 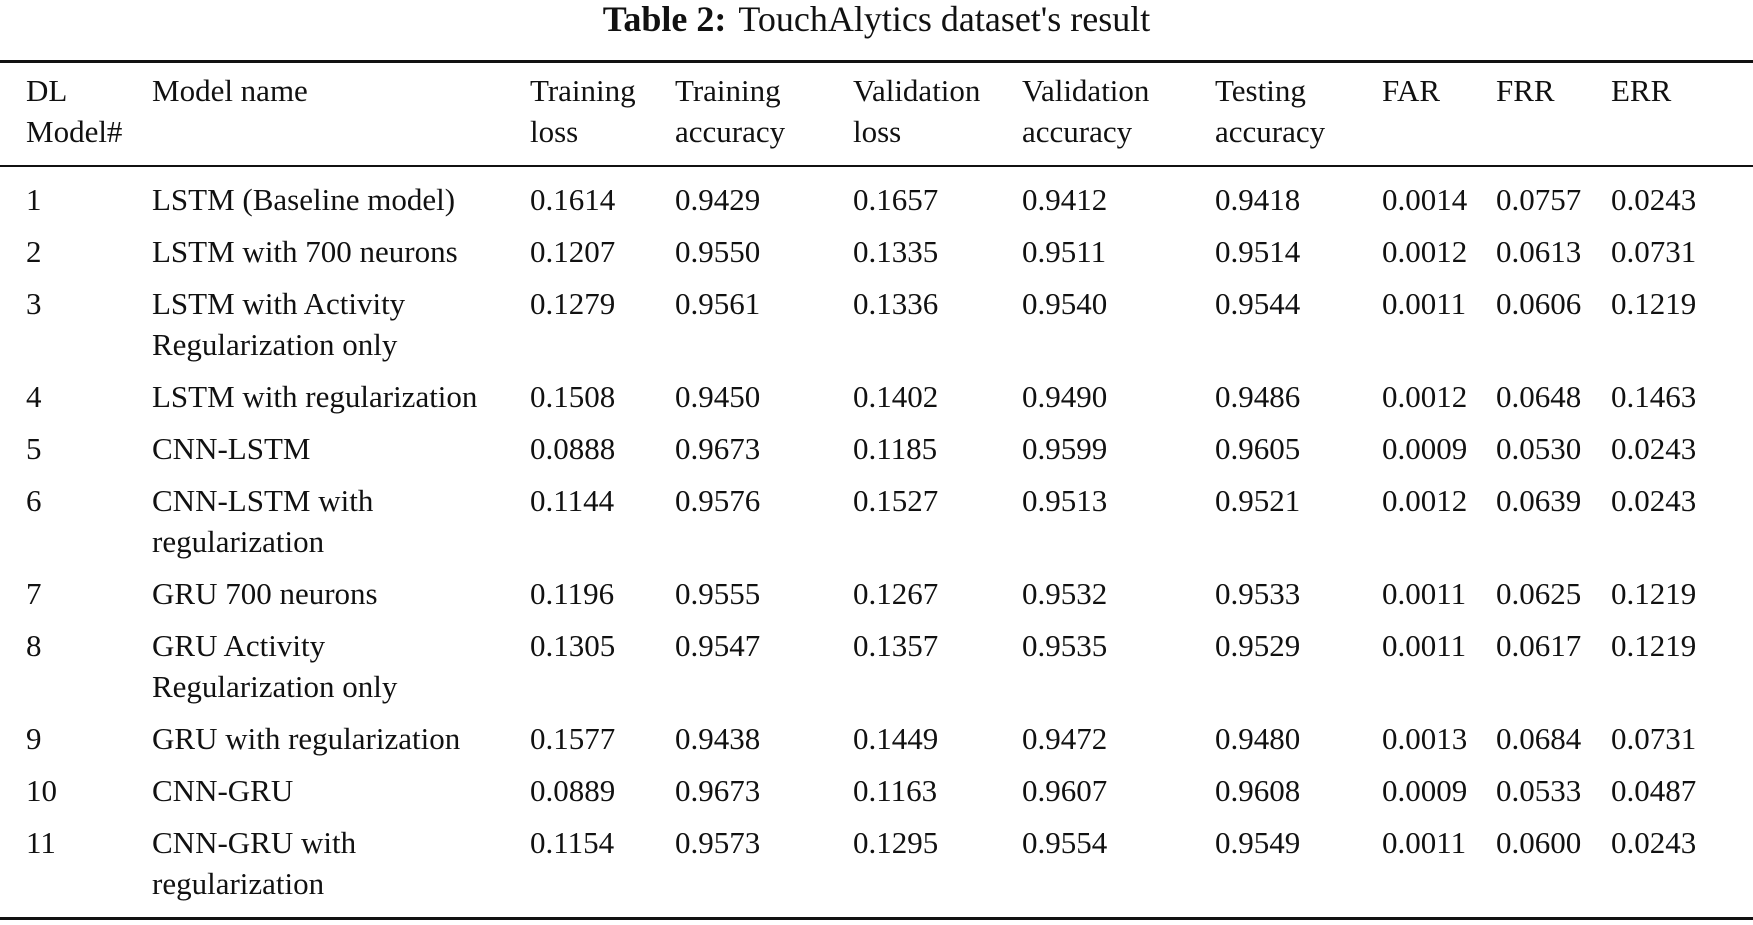 What do you see at coordinates (41, 790) in the screenshot?
I see `cell-model-number: 10` at bounding box center [41, 790].